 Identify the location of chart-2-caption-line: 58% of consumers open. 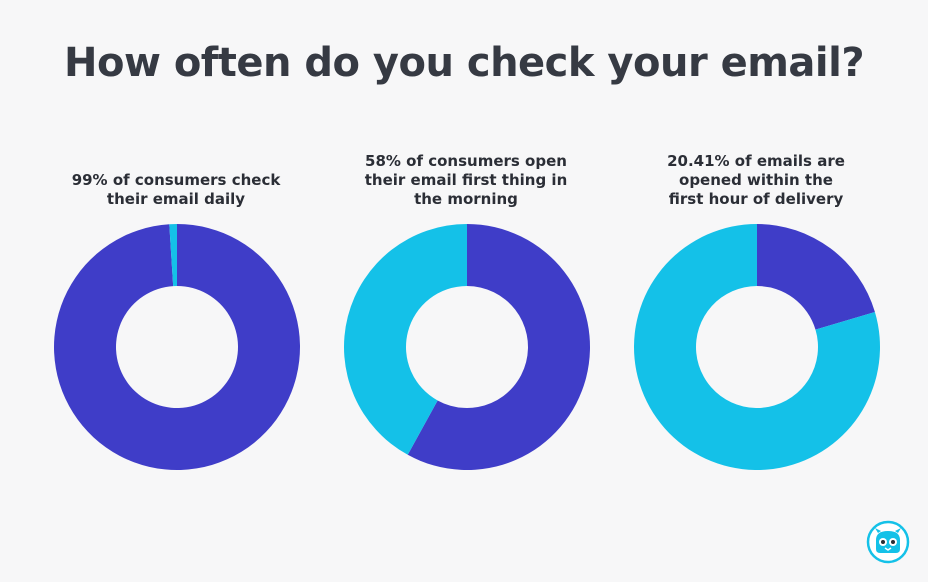
(466, 161).